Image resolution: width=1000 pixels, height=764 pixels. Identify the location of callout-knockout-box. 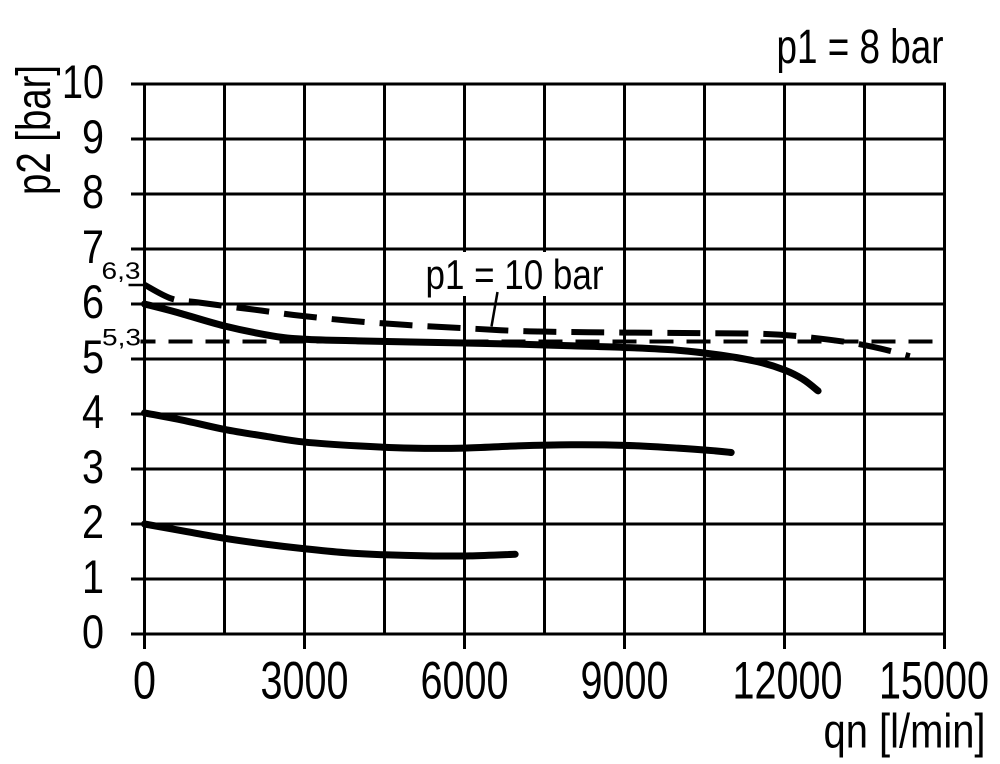
(516, 274).